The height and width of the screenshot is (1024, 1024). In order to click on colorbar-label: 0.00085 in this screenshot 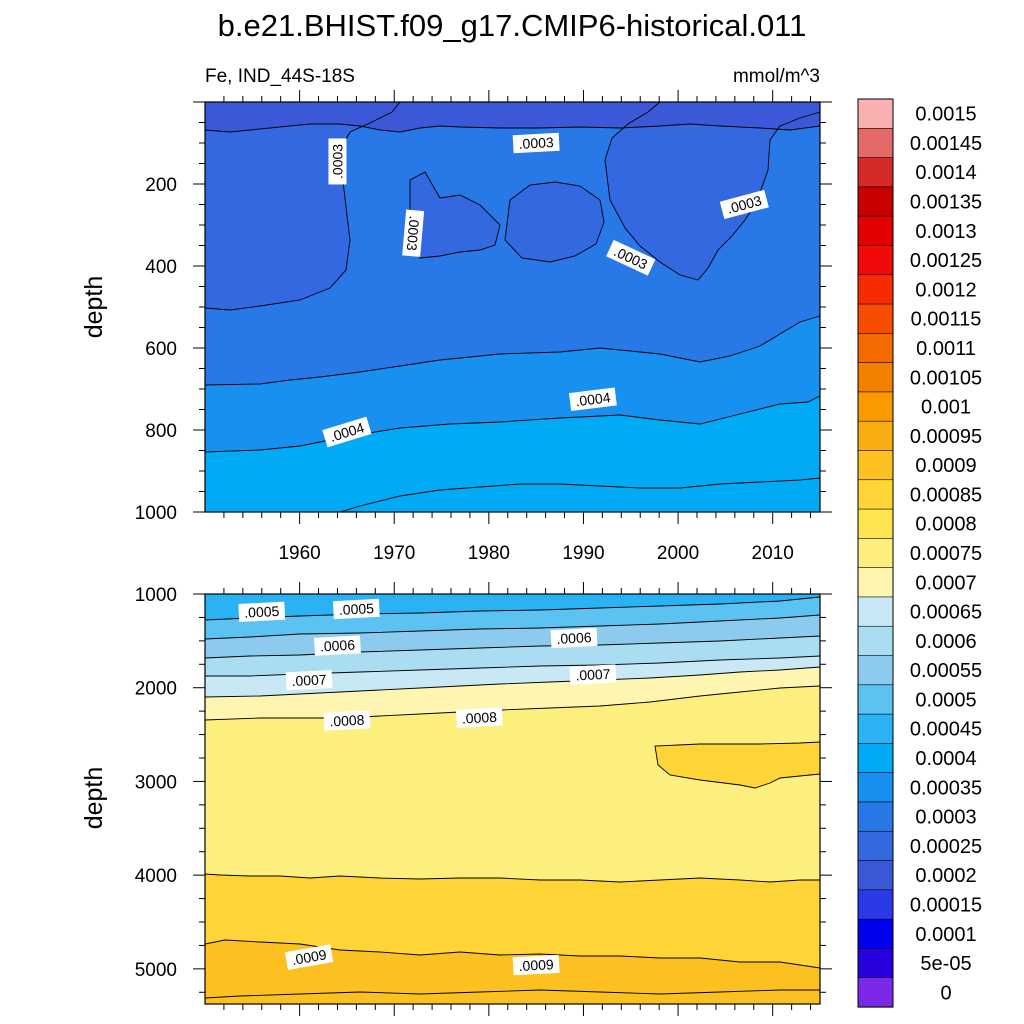, I will do `click(946, 495)`.